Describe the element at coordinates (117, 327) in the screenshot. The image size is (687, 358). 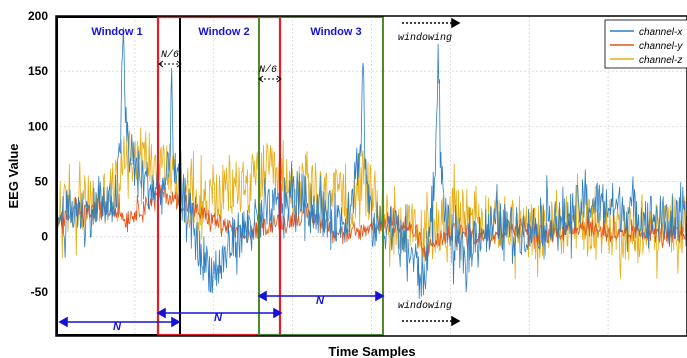
I see `span-label-window-1: N` at that location.